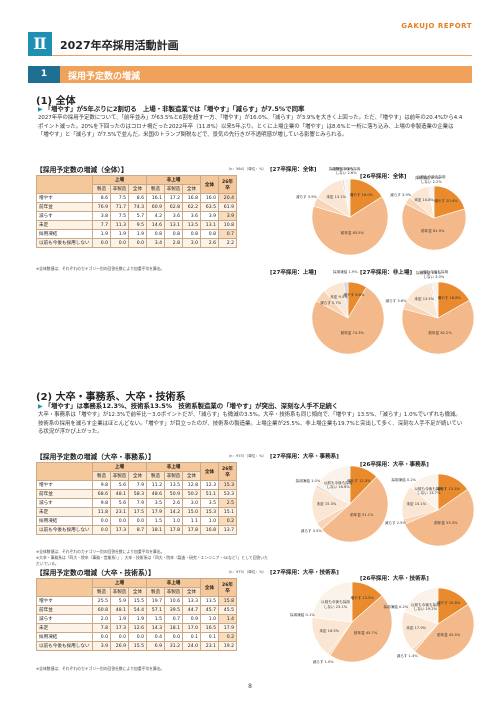 The height and width of the screenshot is (709, 500). Describe the element at coordinates (227, 471) in the screenshot. I see `table-last-header: 26年卒` at that location.